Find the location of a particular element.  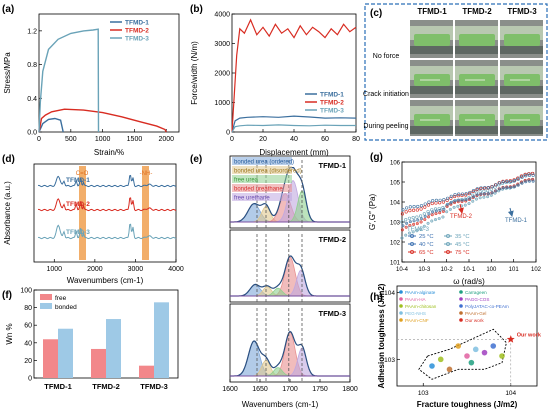

g-ytick-label-1: 102 is located at coordinates (395, 244).